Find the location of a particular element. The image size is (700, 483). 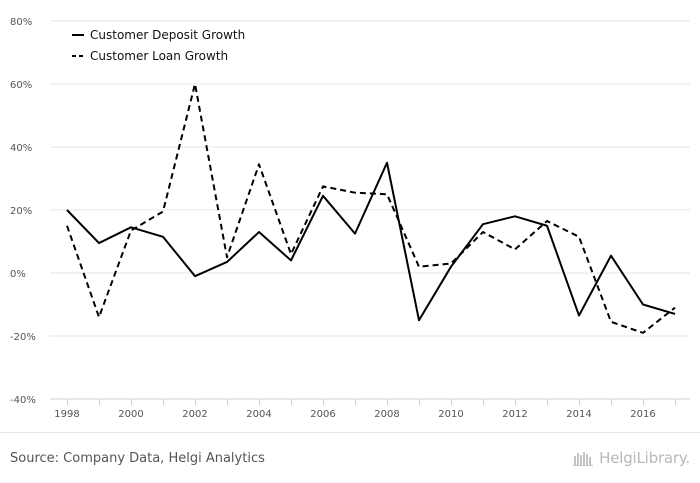

library-icon is located at coordinates (583, 459).